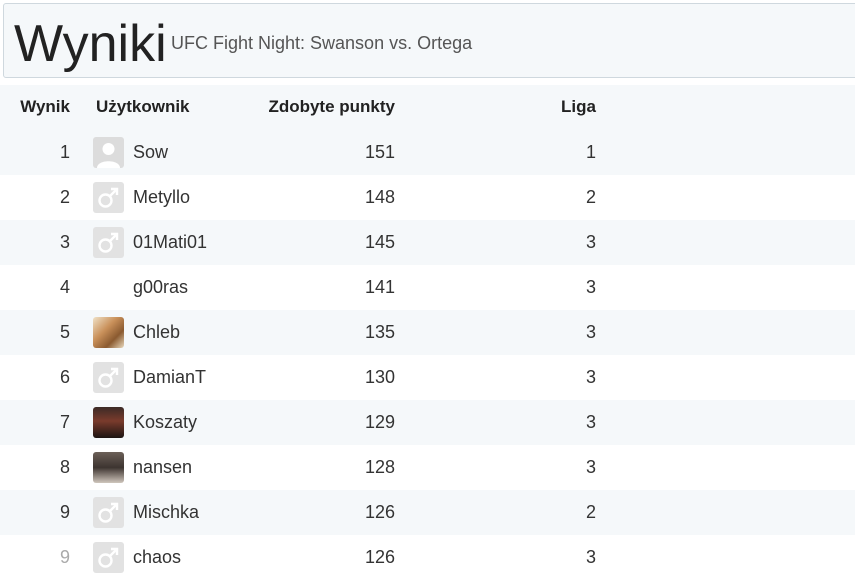 Image resolution: width=855 pixels, height=587 pixels. I want to click on column-header-user: Użytkownik, so click(143, 106).